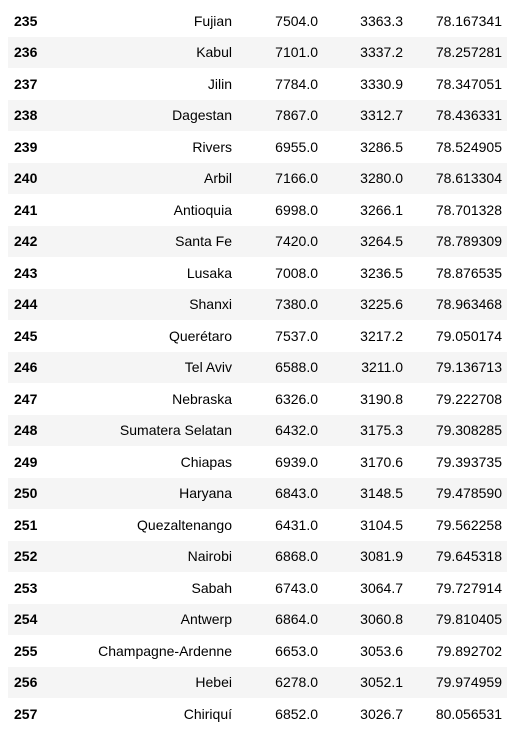 The width and height of the screenshot is (524, 730). Describe the element at coordinates (468, 398) in the screenshot. I see `value-cell-3: 79.222708` at that location.